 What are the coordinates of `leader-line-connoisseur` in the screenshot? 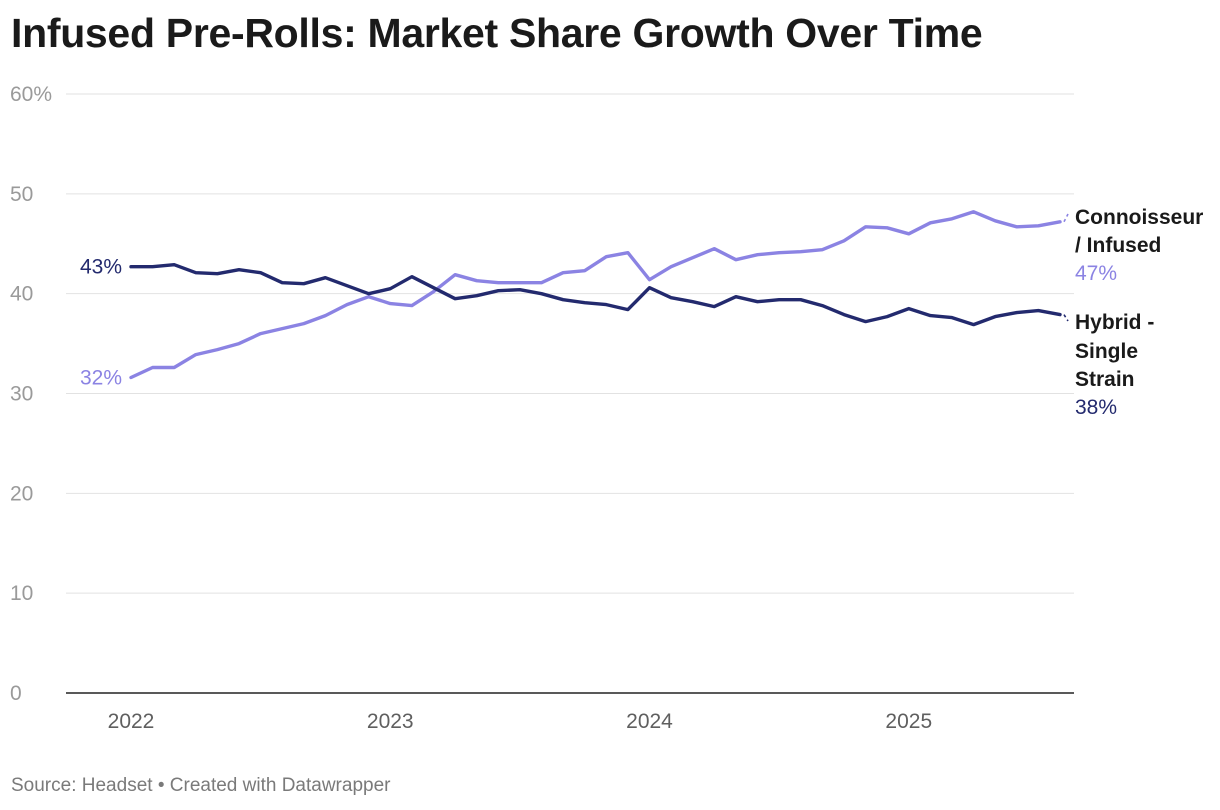 It's located at (1066, 218).